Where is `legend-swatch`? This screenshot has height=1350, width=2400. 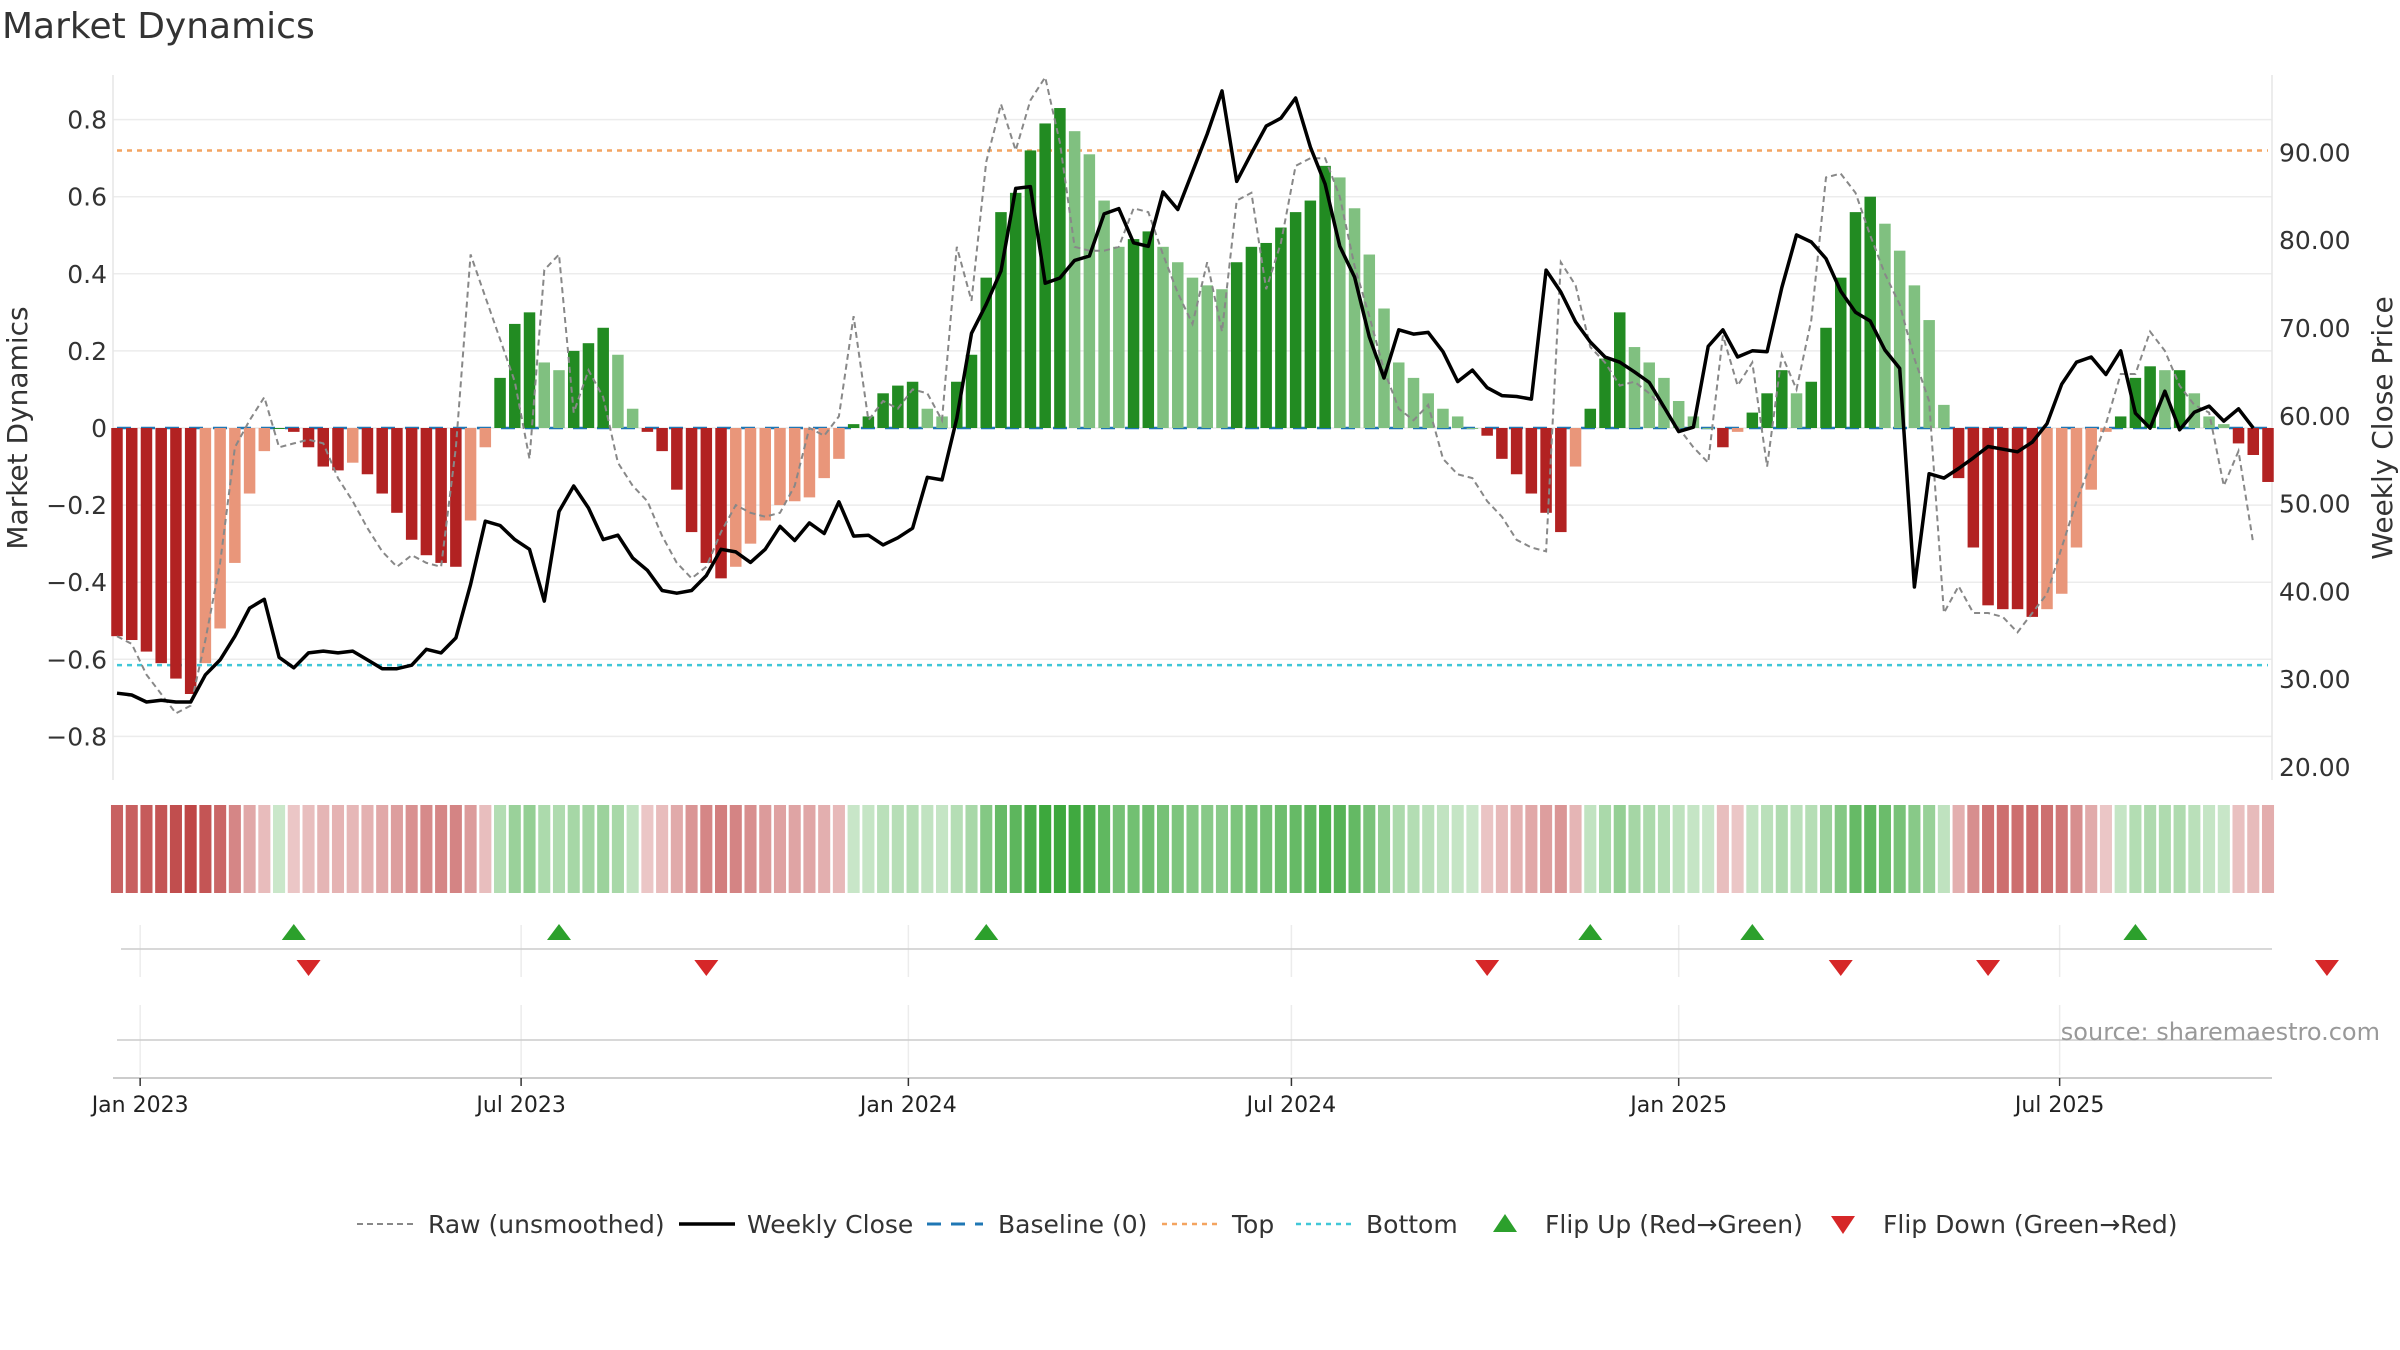 legend-swatch is located at coordinates (1843, 1225).